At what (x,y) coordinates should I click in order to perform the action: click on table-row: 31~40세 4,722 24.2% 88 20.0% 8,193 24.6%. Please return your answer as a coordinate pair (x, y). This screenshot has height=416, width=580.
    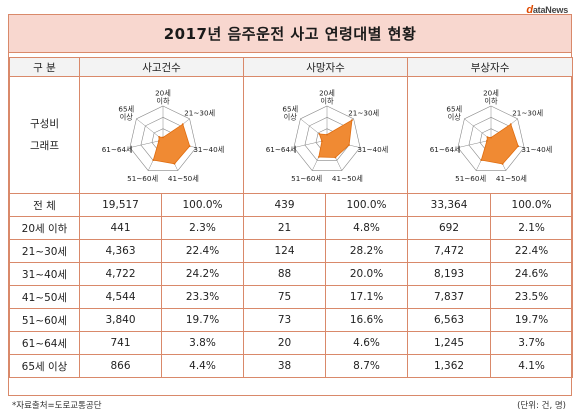
    Looking at the image, I should click on (291, 274).